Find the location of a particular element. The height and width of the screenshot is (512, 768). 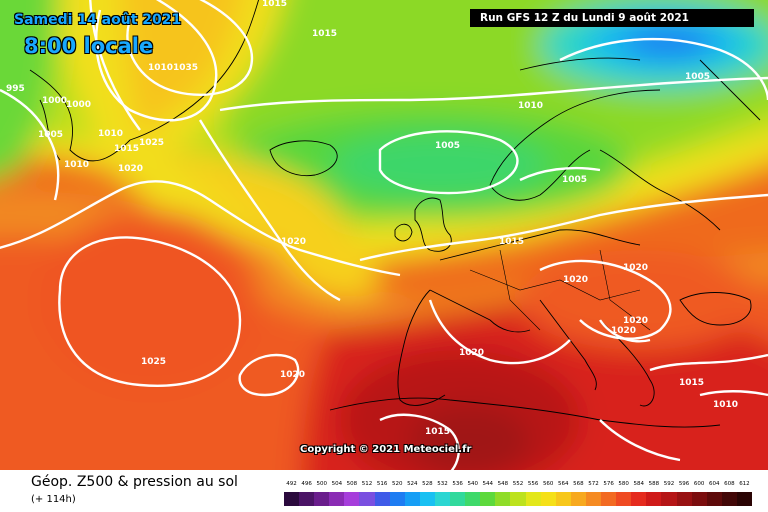

legend-tick-label: 500 is located at coordinates (321, 484).